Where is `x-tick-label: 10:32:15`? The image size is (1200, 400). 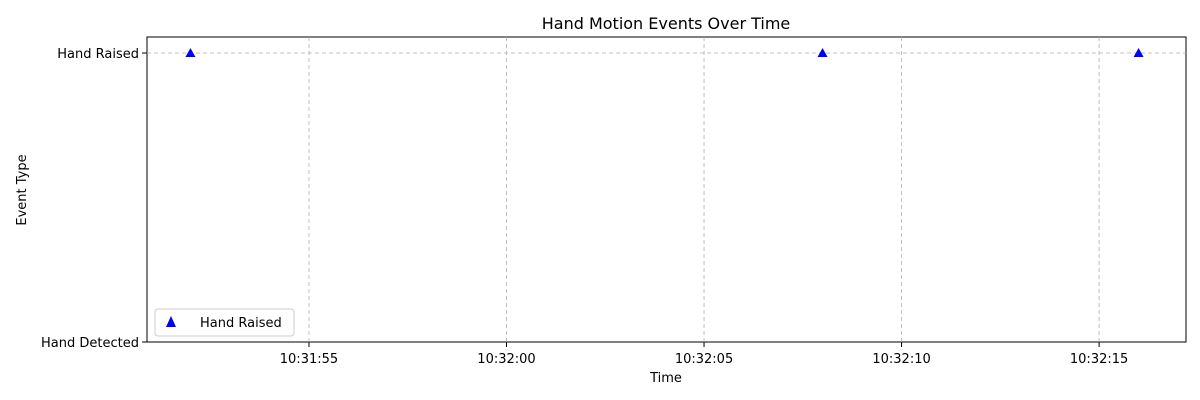
x-tick-label: 10:32:15 is located at coordinates (1099, 359).